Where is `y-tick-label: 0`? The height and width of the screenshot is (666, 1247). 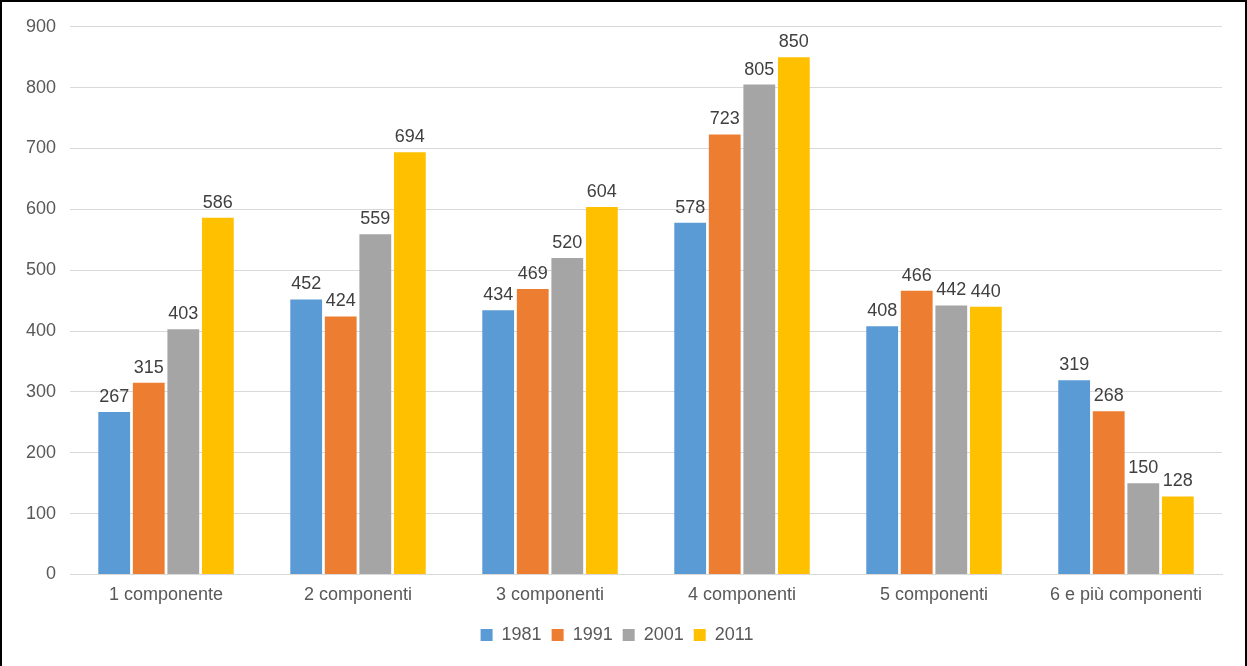 y-tick-label: 0 is located at coordinates (51, 573).